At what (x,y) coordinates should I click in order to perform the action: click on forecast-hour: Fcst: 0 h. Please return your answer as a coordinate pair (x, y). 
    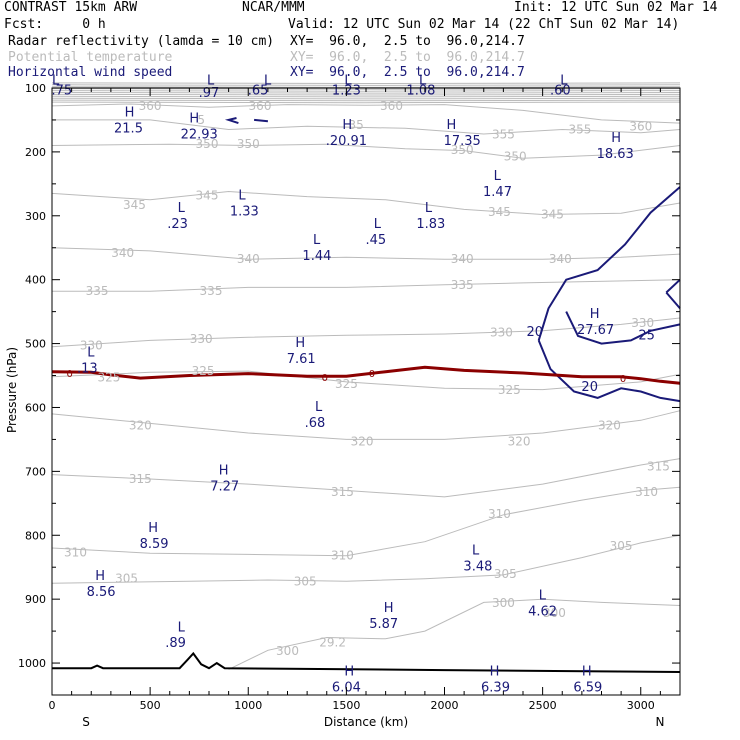
    Looking at the image, I should click on (55, 24).